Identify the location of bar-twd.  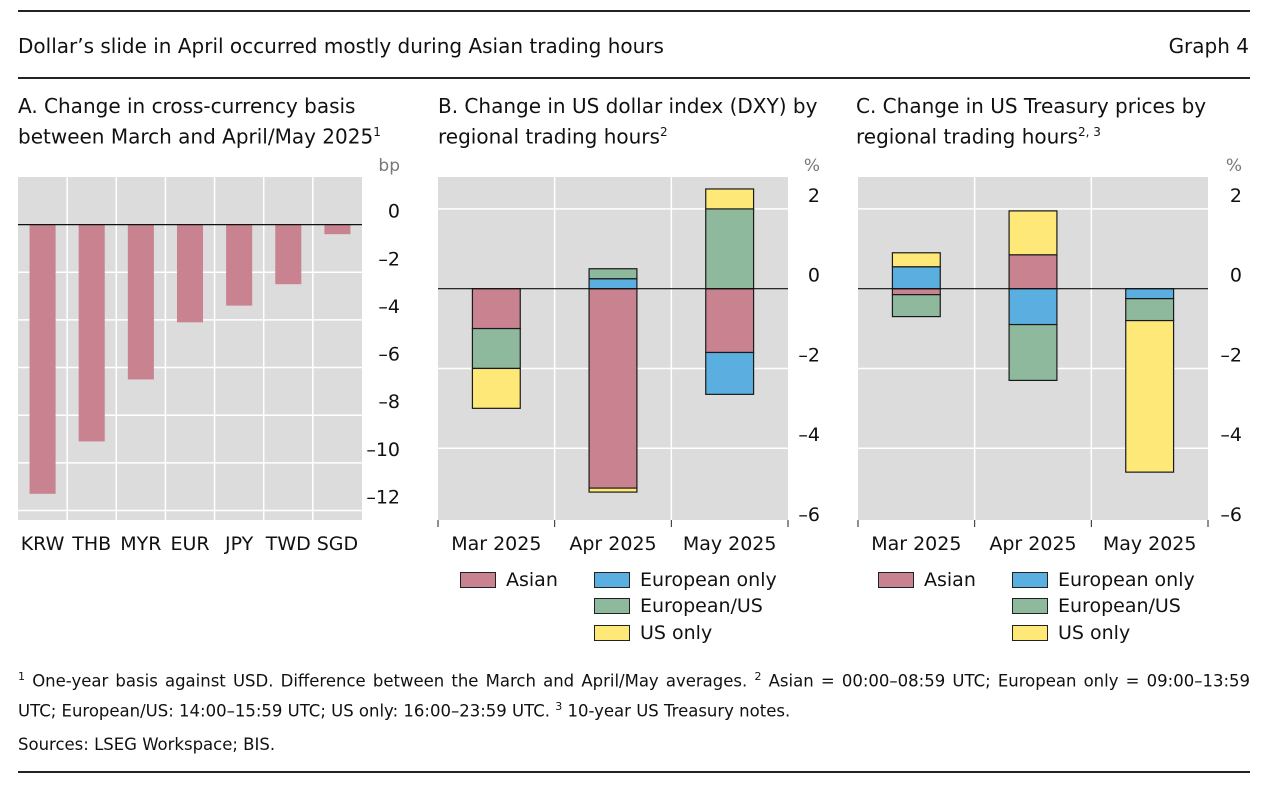
(288, 254).